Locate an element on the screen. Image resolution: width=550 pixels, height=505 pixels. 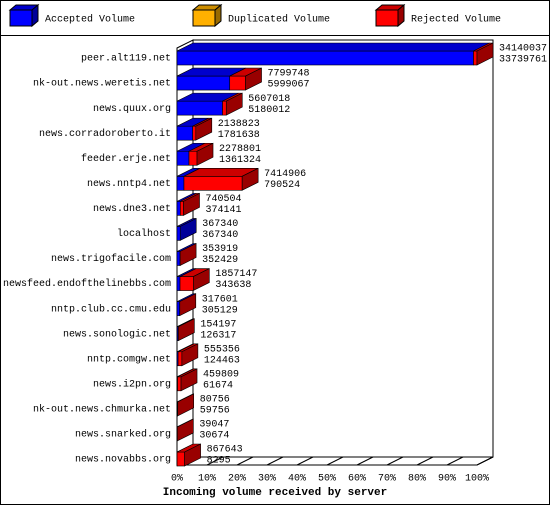
accepted-label: 374141 is located at coordinates (224, 210).